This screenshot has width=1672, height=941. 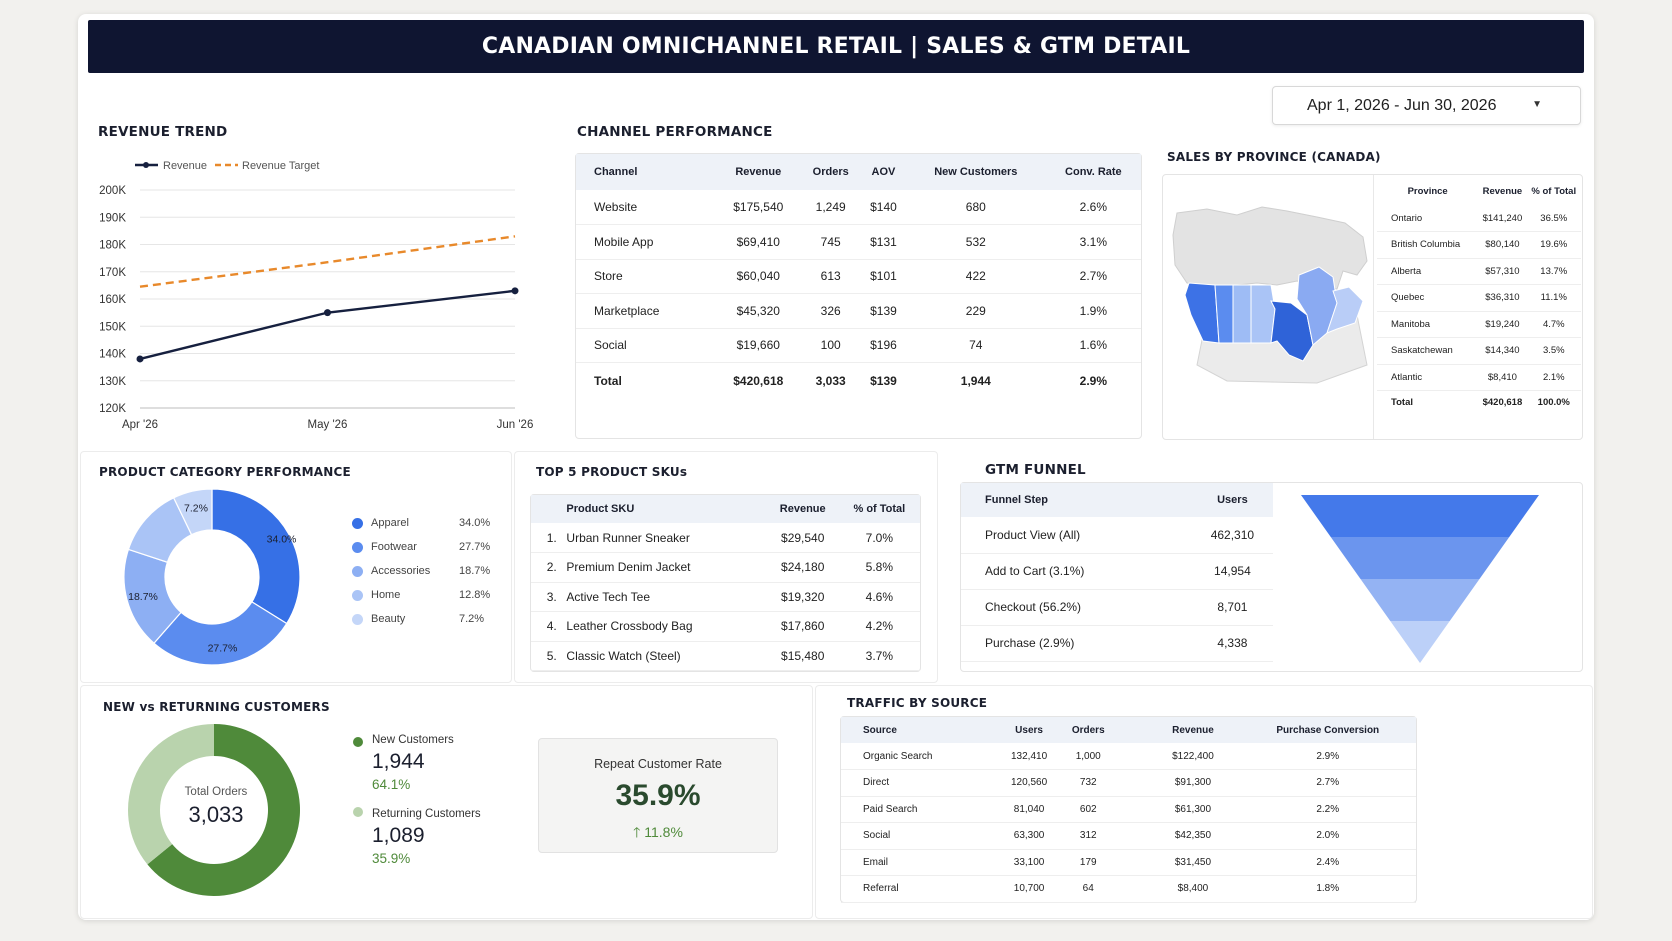 I want to click on province-british-columbia, so click(x=1202, y=313).